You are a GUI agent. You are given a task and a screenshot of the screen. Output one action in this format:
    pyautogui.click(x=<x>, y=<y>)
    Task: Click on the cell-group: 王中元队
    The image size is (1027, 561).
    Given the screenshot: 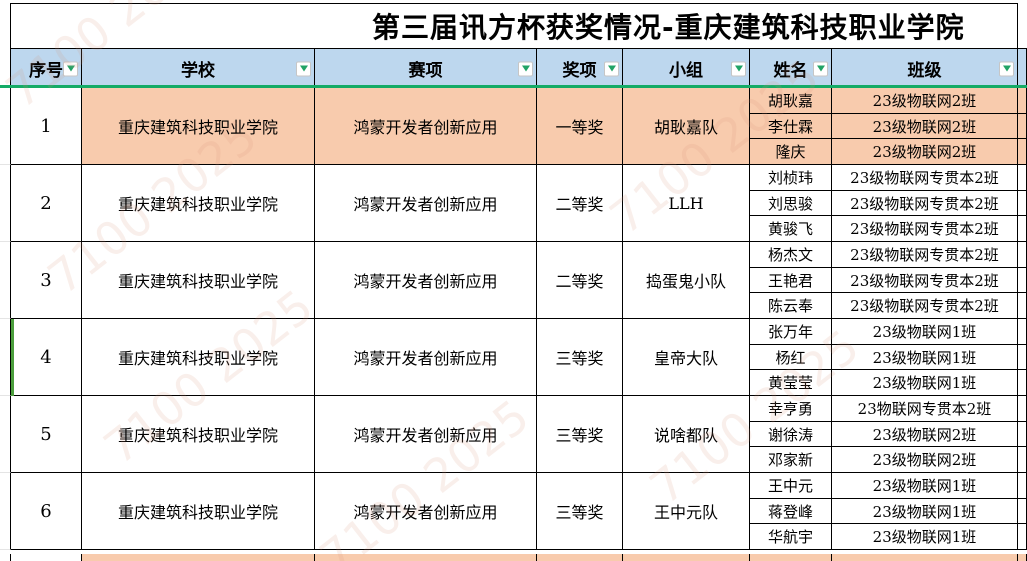 What is the action you would take?
    pyautogui.click(x=686, y=511)
    